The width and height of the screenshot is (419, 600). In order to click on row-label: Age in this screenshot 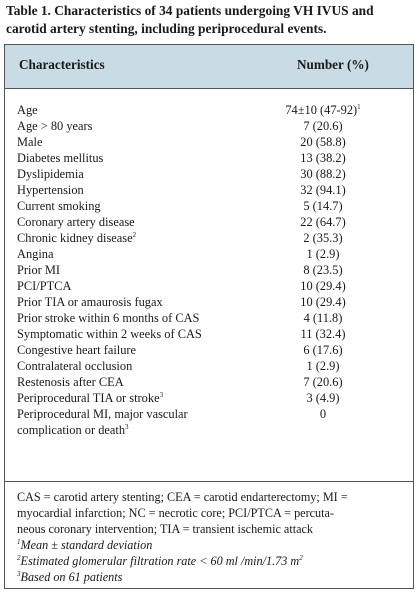, I will do `click(27, 110)`.